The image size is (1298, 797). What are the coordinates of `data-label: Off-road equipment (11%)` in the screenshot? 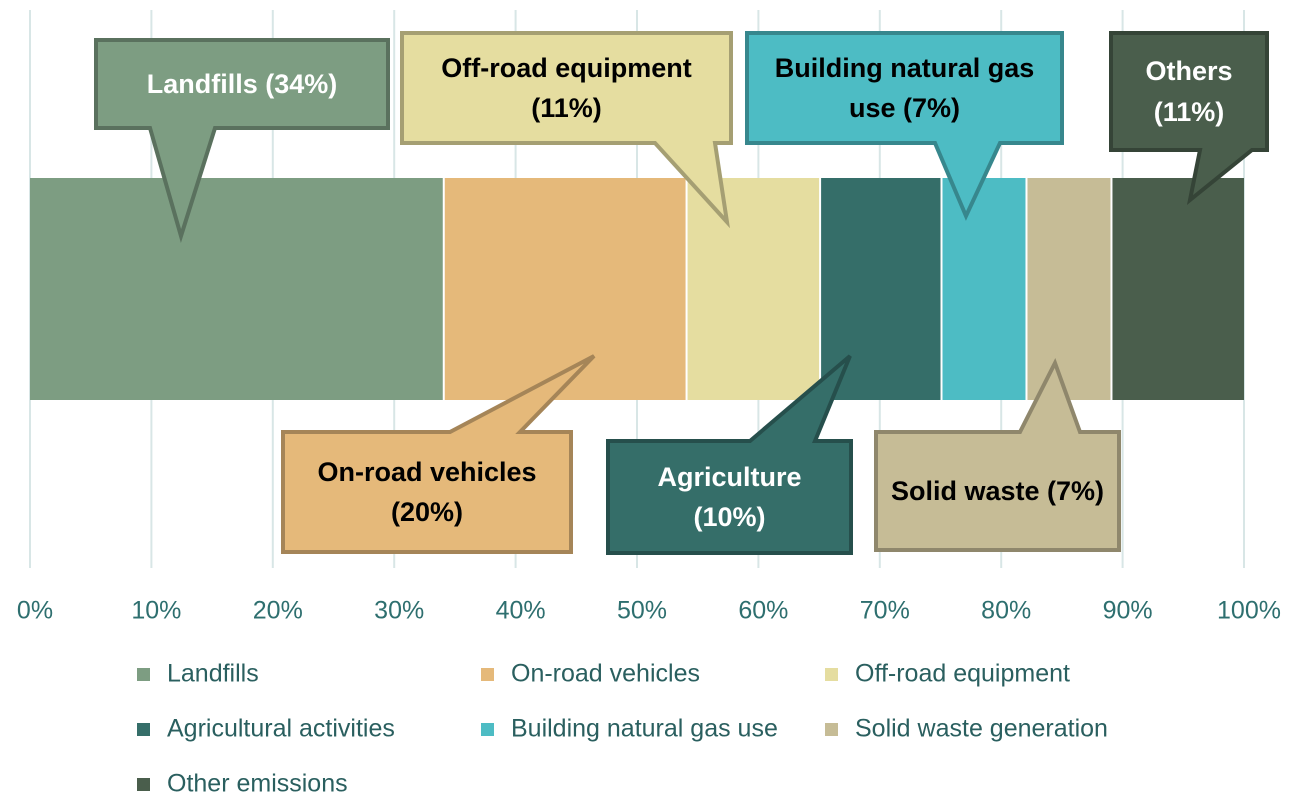 It's located at (566, 88).